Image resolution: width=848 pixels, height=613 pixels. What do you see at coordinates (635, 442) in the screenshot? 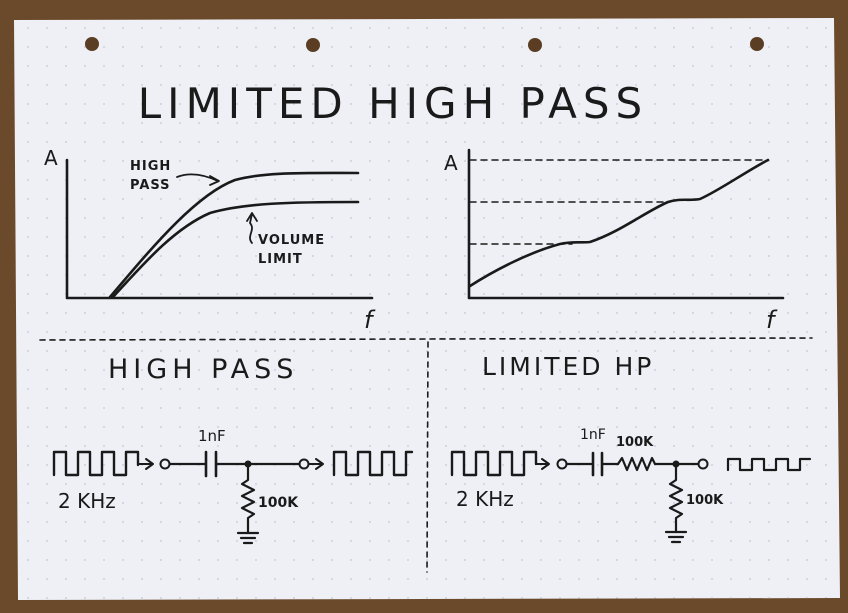
I see `series-resistor-label: 100K` at bounding box center [635, 442].